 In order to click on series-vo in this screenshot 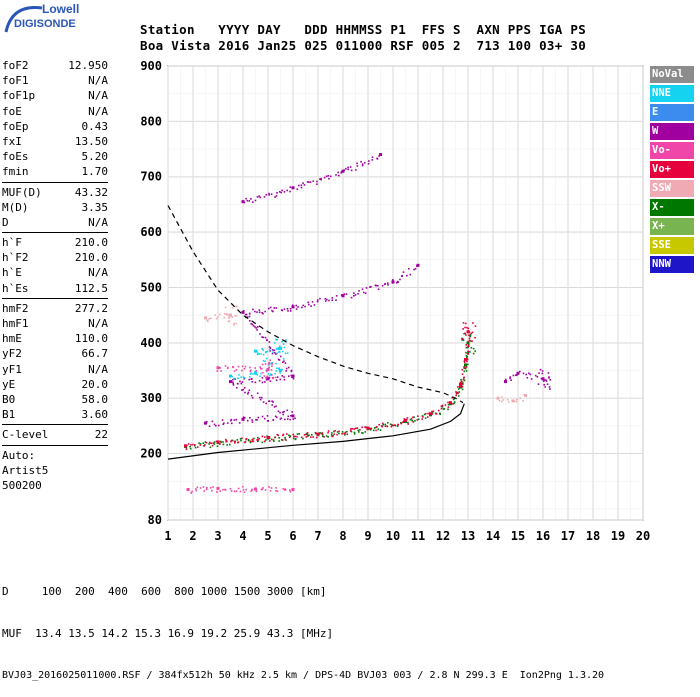, I will do `click(240, 426)`.